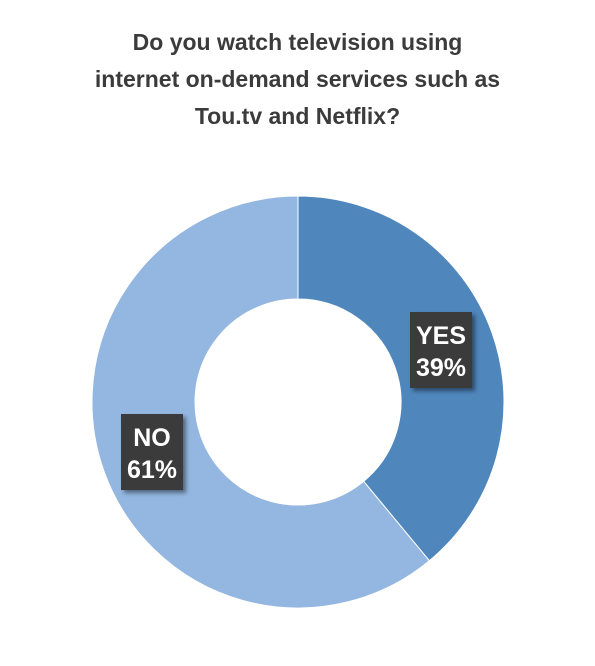  I want to click on data-label-value: 39%, so click(441, 368).